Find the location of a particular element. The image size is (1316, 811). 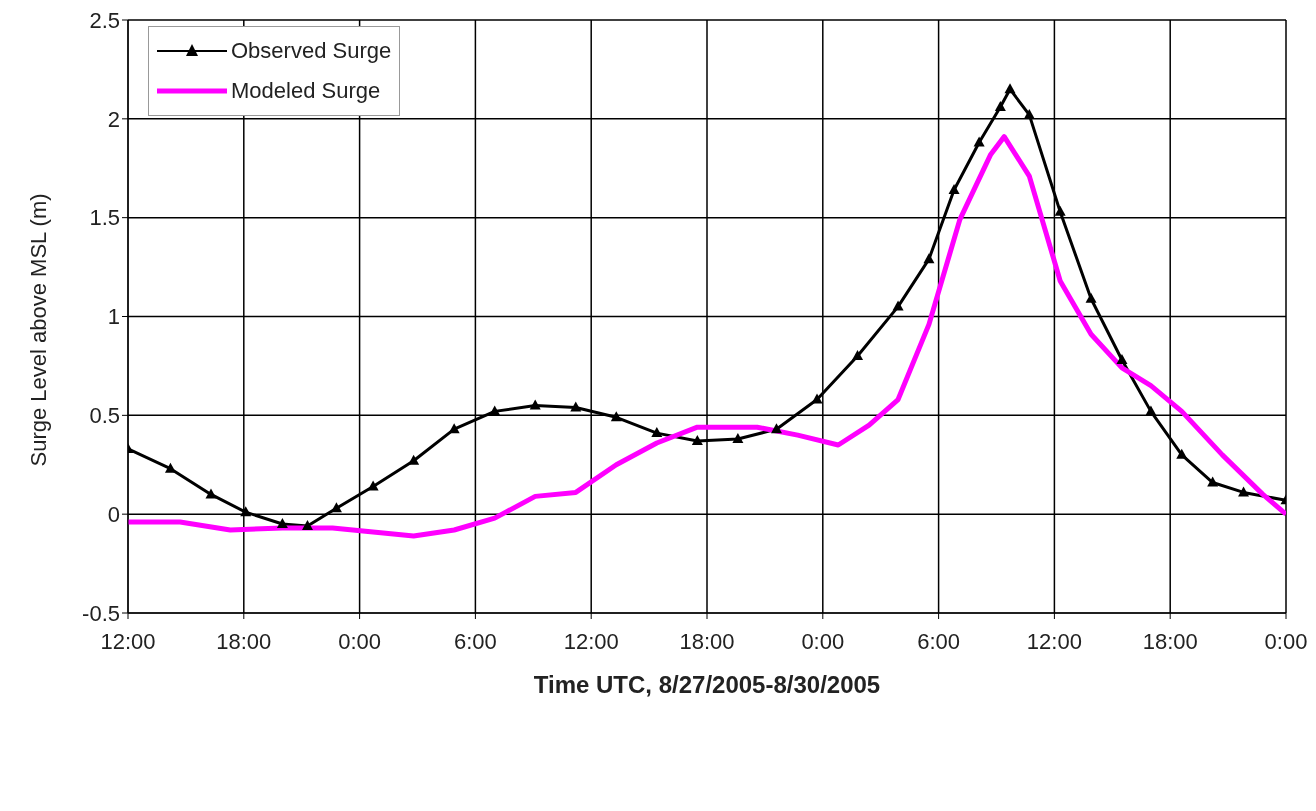

y-tick-label: 2.5 is located at coordinates (104, 20).